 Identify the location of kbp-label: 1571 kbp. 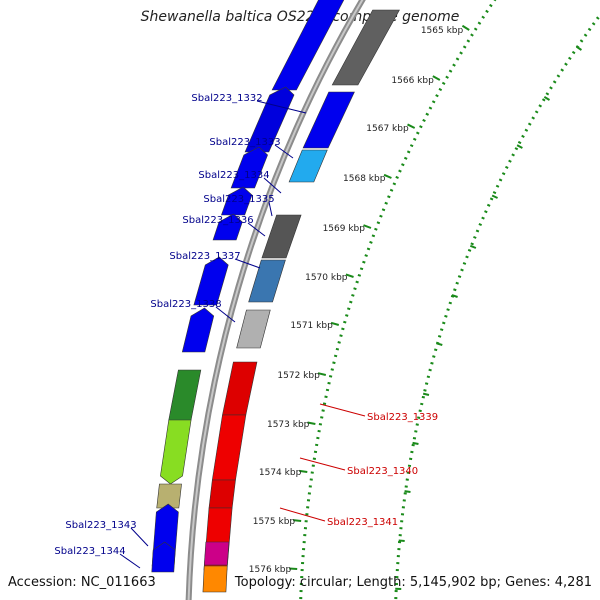
(311, 326).